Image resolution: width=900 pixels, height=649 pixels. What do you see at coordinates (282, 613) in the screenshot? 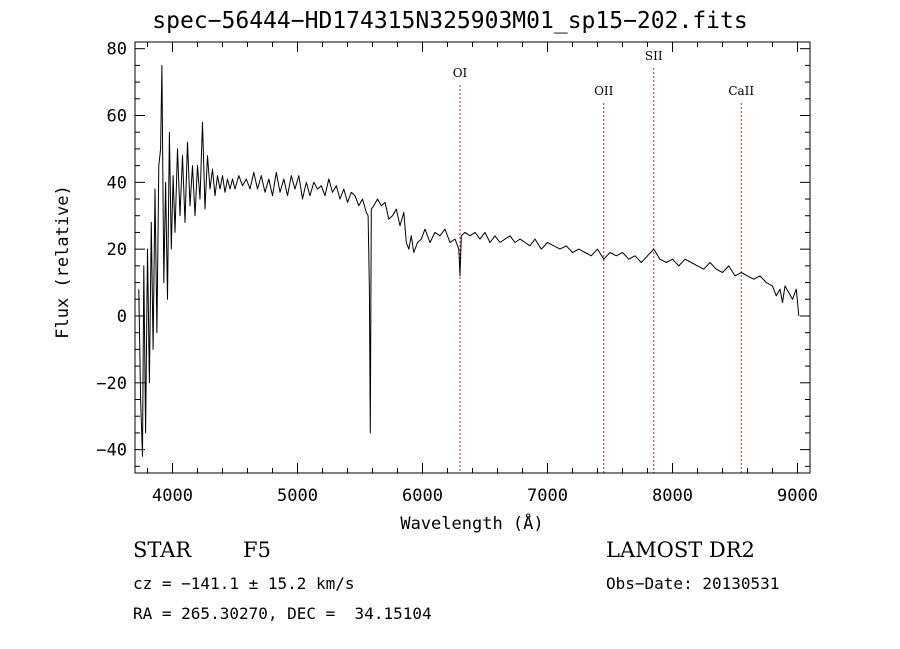
I see `coordinates-readout: RA = 265.30270, DEC = 34.15104` at bounding box center [282, 613].